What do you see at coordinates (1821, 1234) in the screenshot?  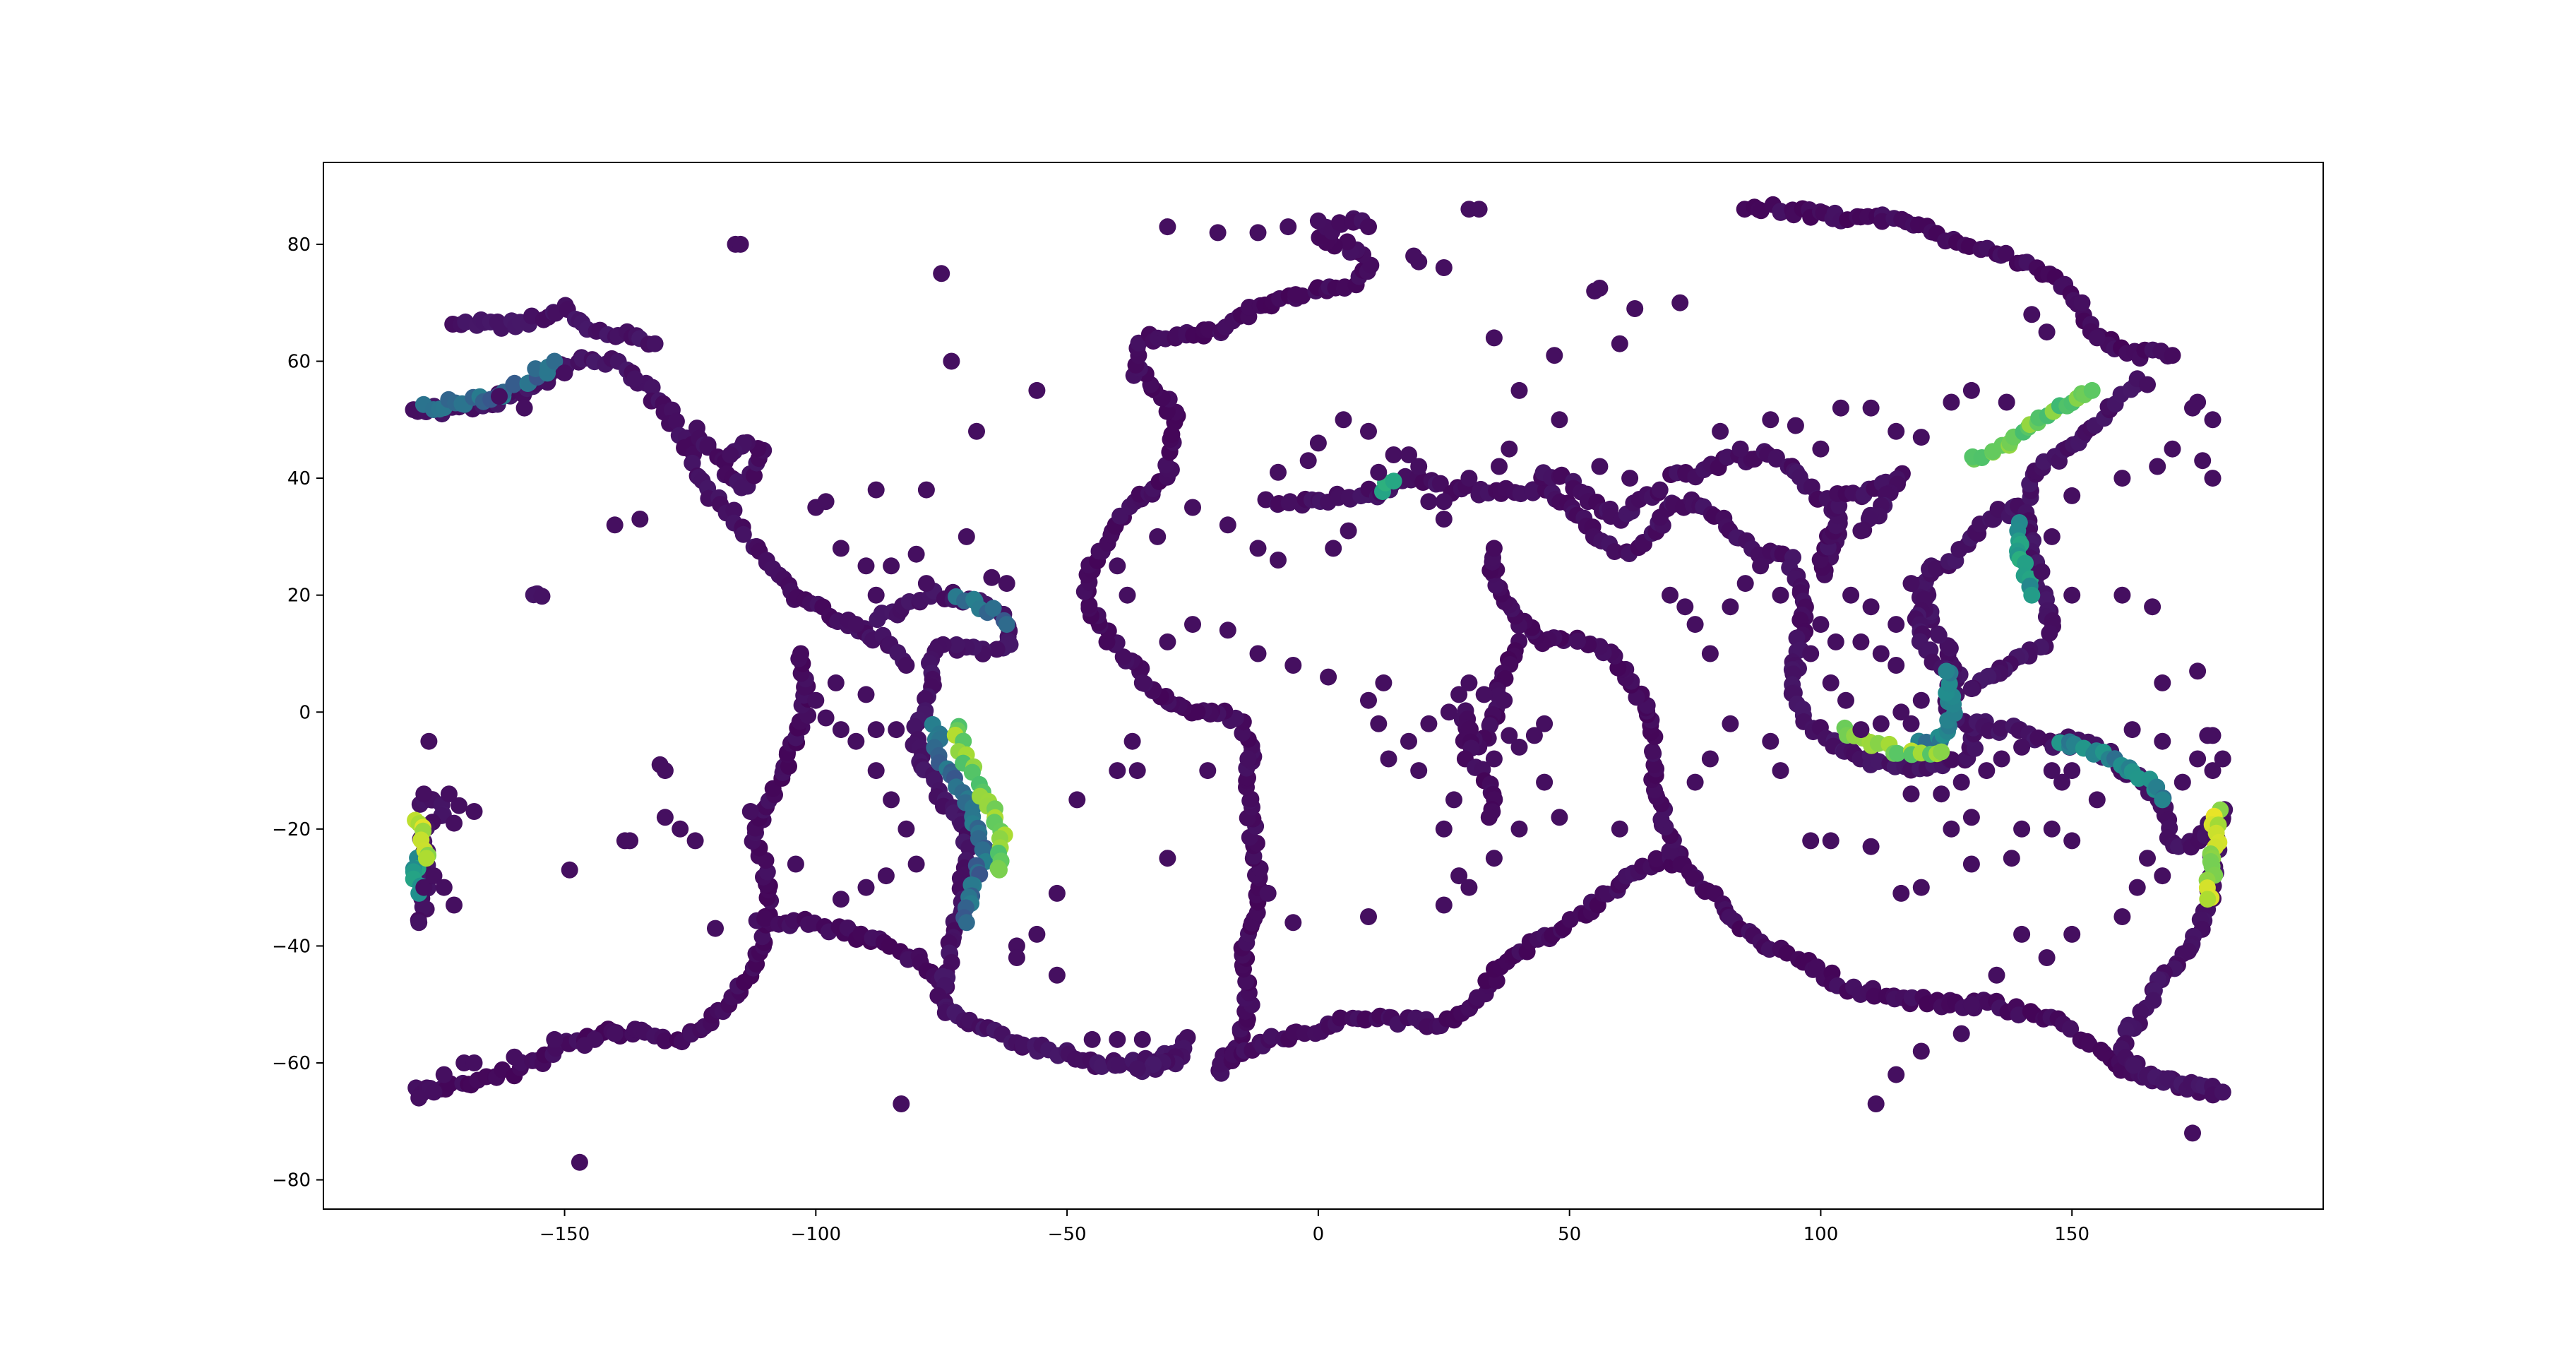 I see `x-tick-label: 100` at bounding box center [1821, 1234].